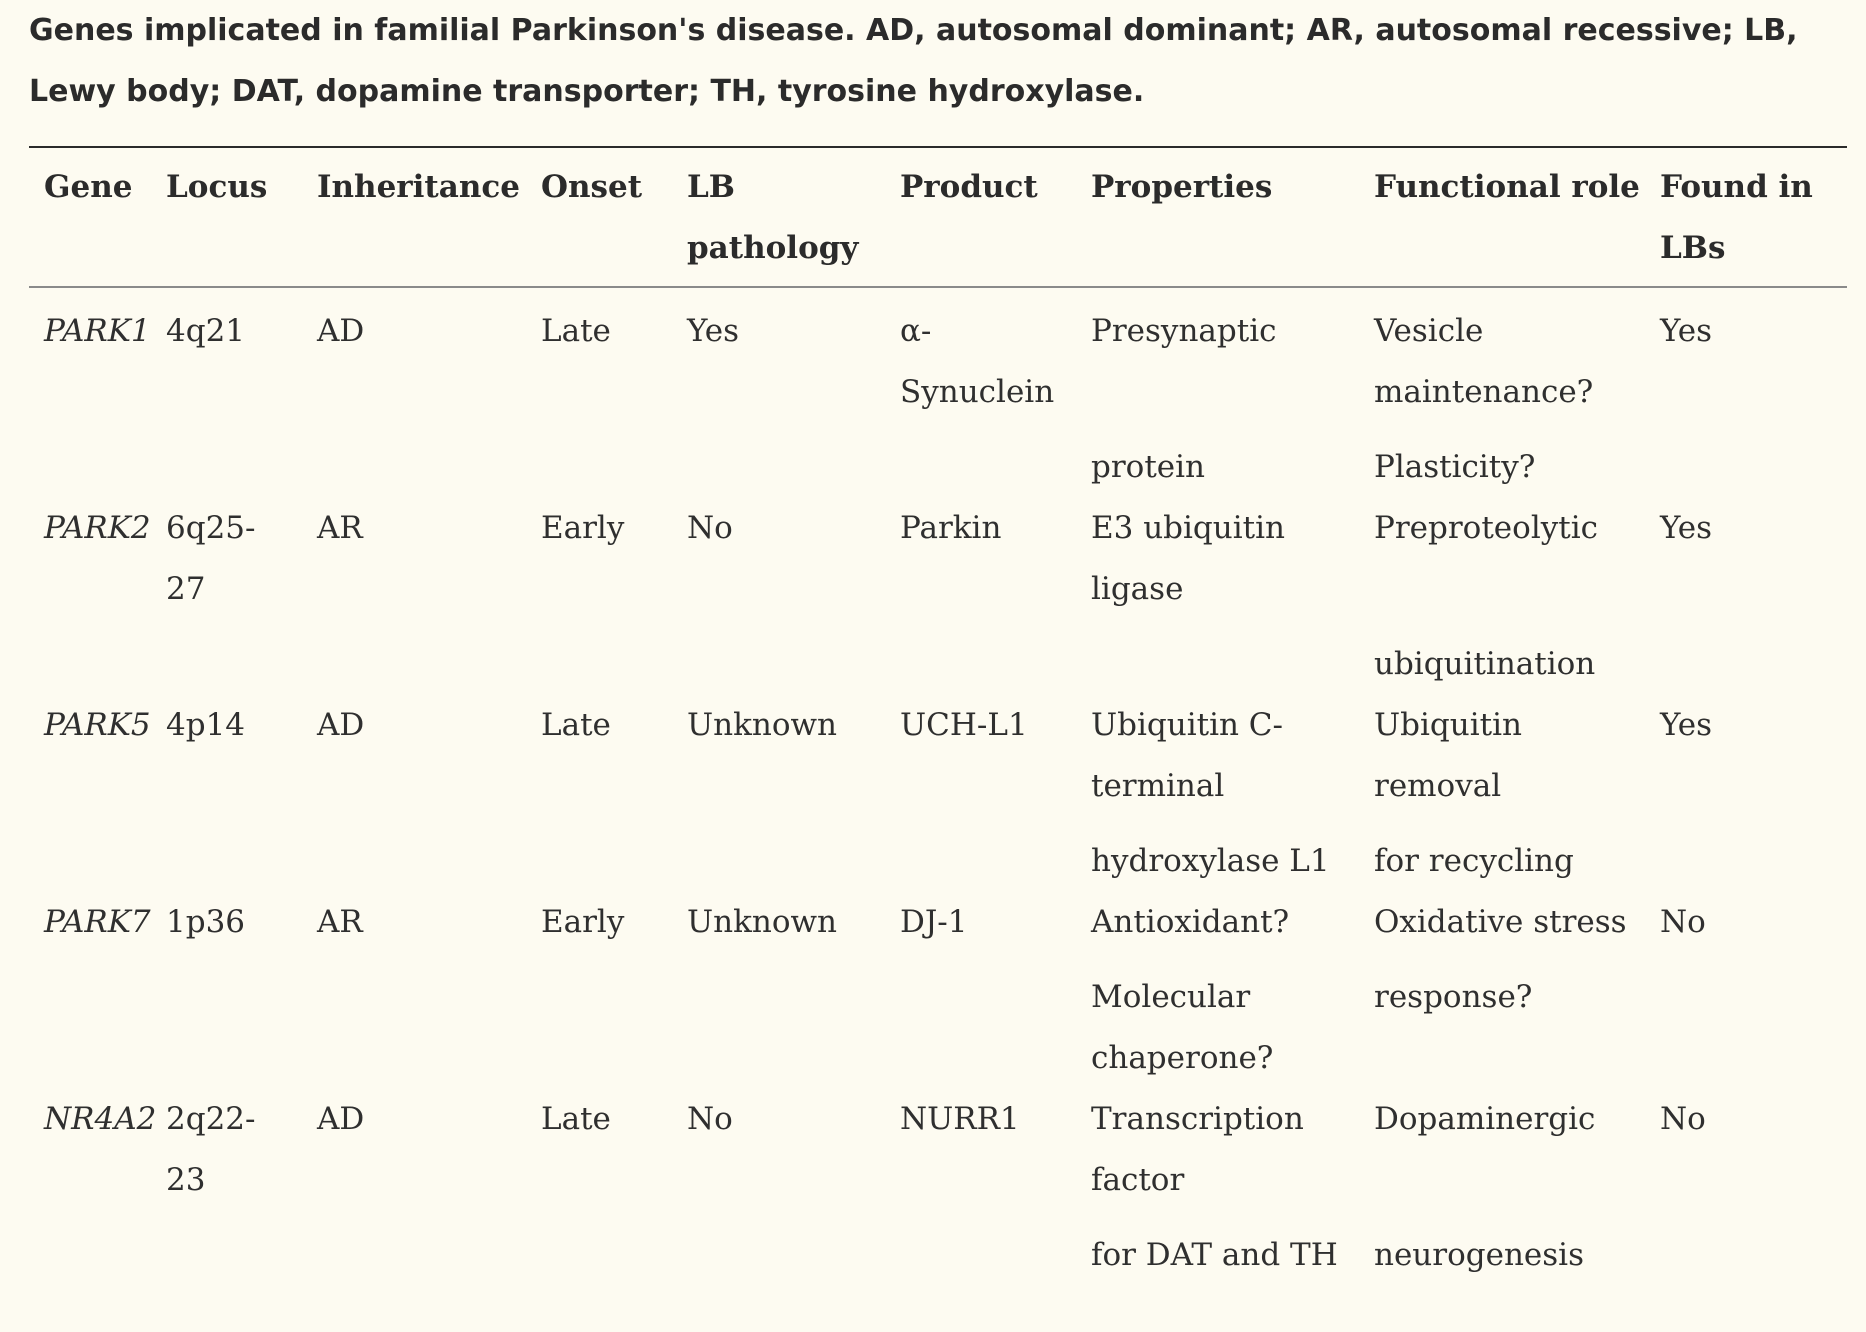 Image resolution: width=1866 pixels, height=1332 pixels. I want to click on cell-properties: Ubiquitin C- terminal hydroxylase L1, so click(1210, 793).